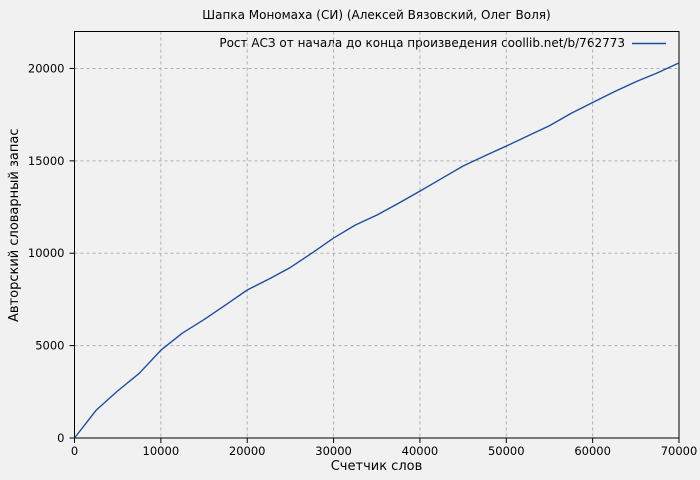  I want to click on x-tick-label: 70000, so click(679, 451).